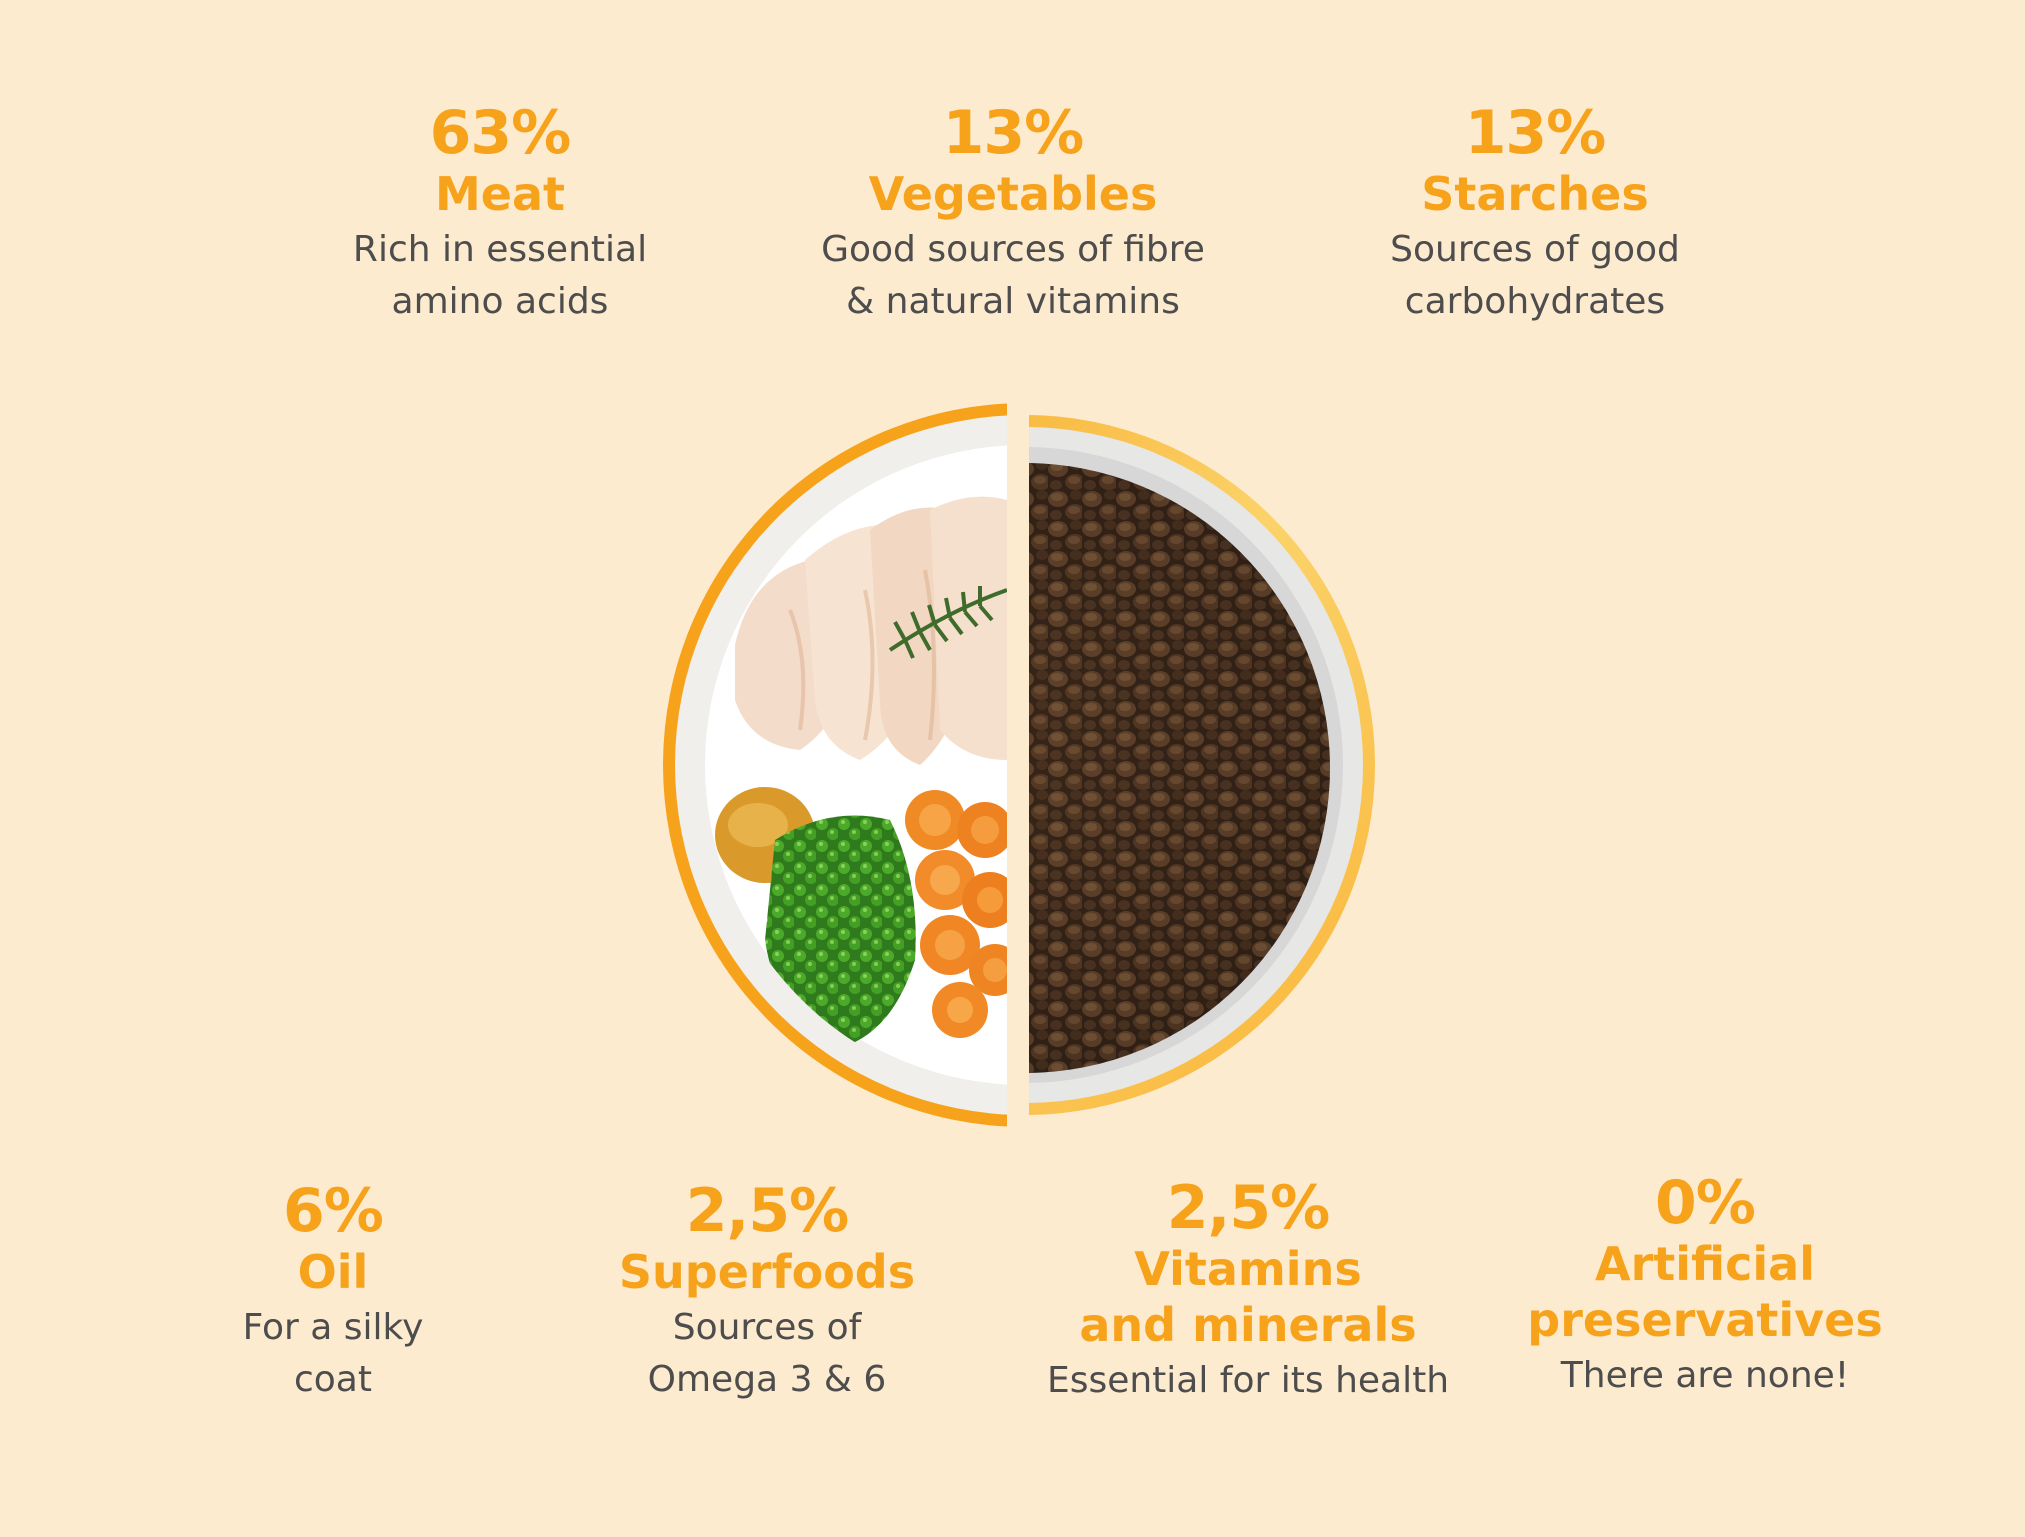 The image size is (2025, 1537). Describe the element at coordinates (947, 622) in the screenshot. I see `rosemary-sprig` at that location.